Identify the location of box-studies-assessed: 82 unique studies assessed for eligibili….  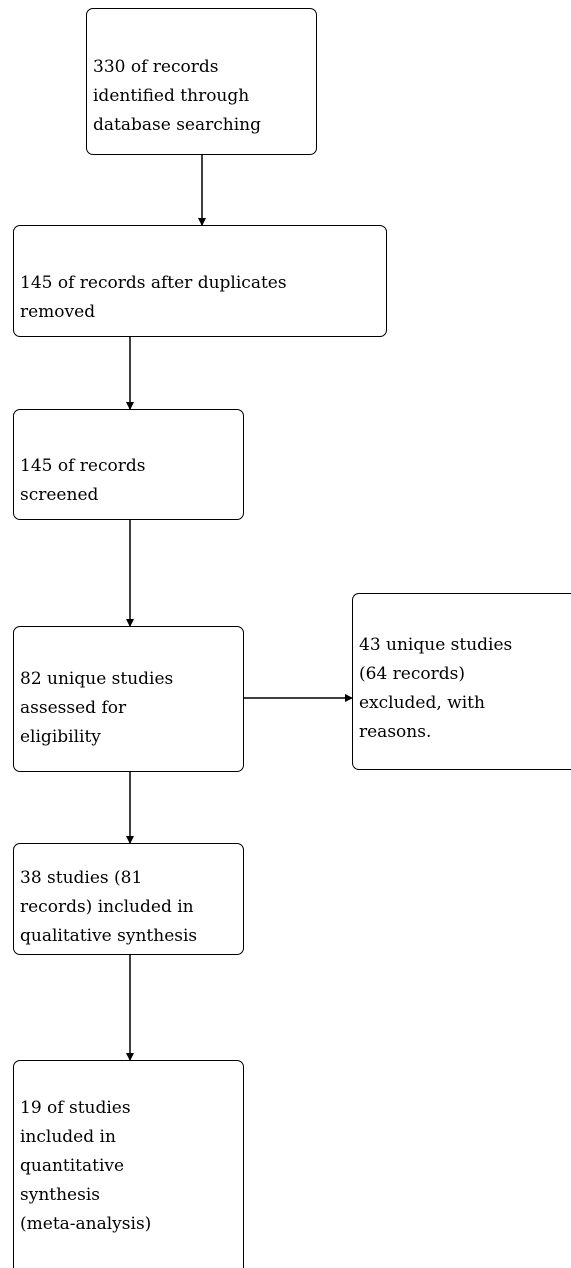
(128, 699).